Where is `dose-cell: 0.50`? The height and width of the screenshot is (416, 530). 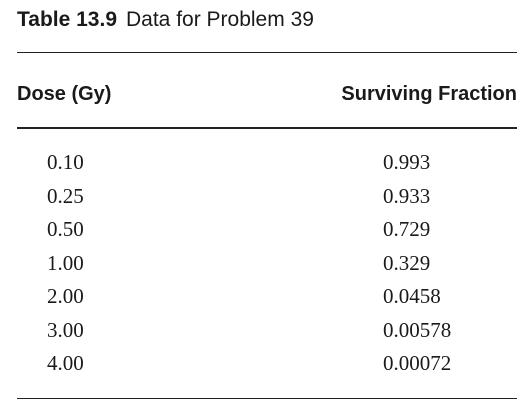
dose-cell: 0.50 is located at coordinates (65, 229).